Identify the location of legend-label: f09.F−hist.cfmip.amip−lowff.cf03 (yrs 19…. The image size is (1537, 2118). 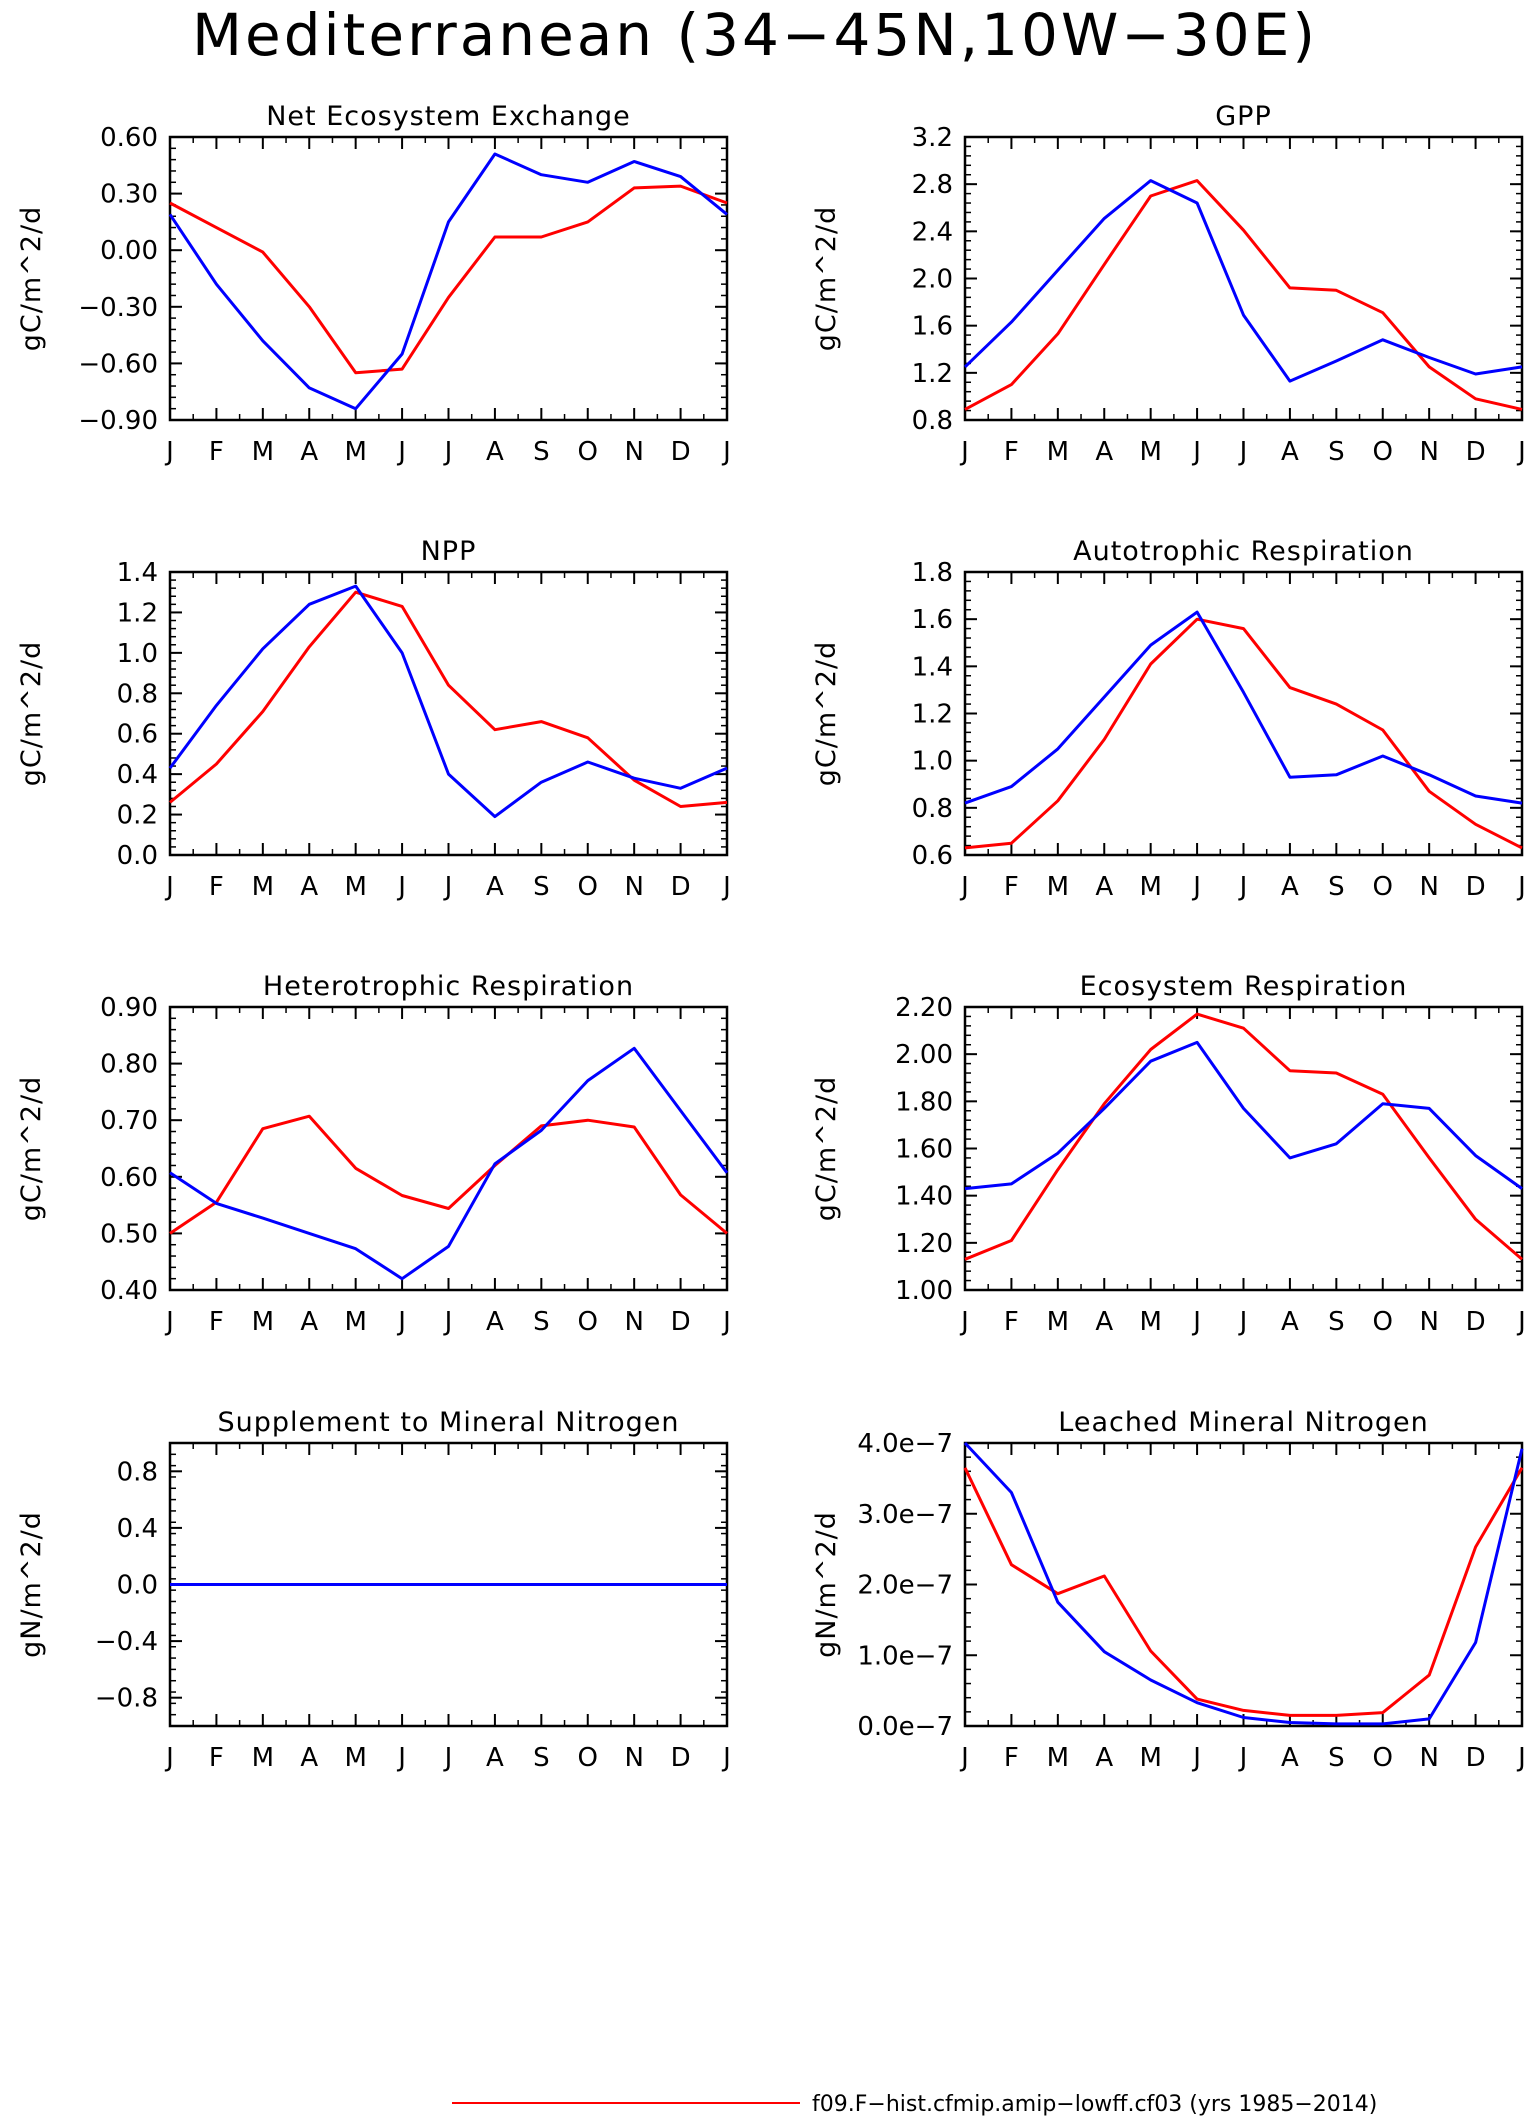
(1094, 2104).